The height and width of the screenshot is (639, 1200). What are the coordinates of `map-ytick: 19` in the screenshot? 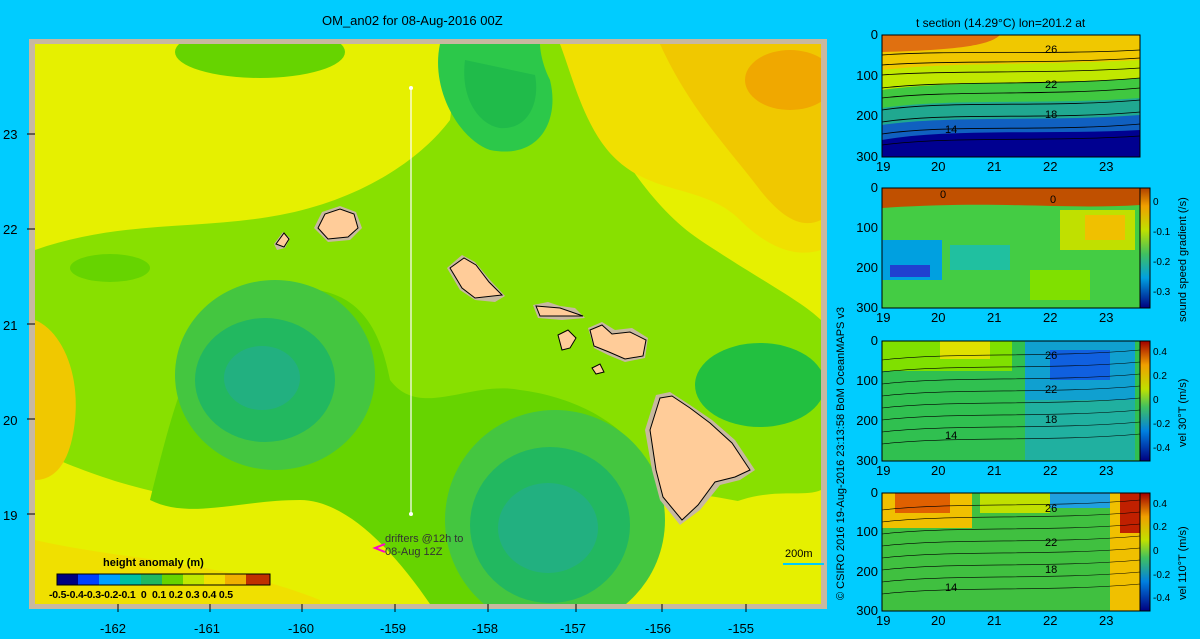 It's located at (10, 515).